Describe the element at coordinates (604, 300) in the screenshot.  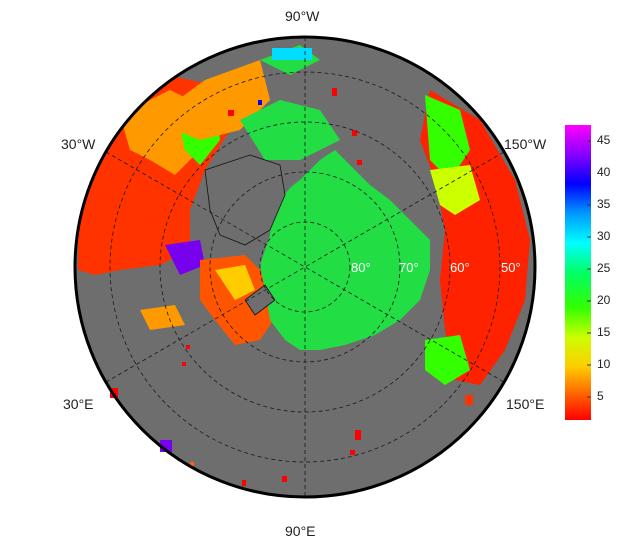
I see `colorbar-tick-20: 20` at that location.